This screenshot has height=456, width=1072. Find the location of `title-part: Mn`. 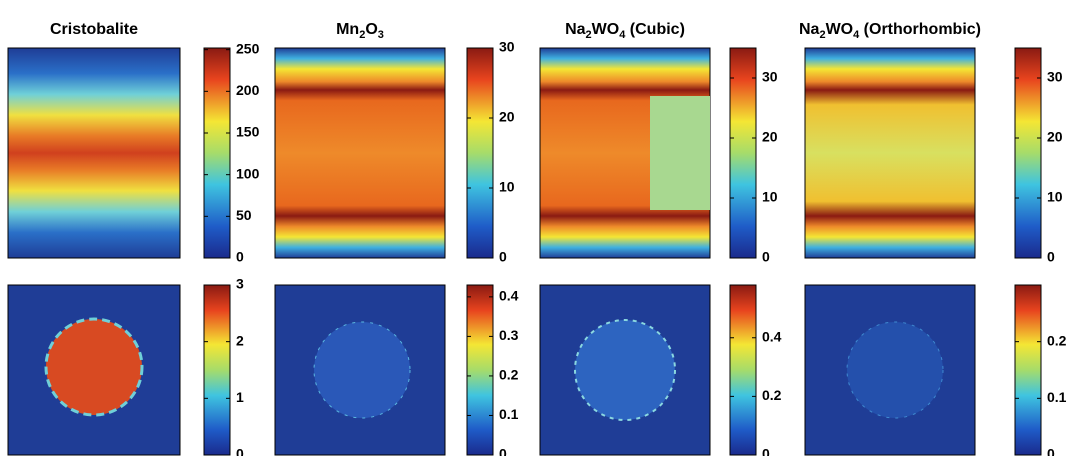

title-part: Mn is located at coordinates (347, 29).